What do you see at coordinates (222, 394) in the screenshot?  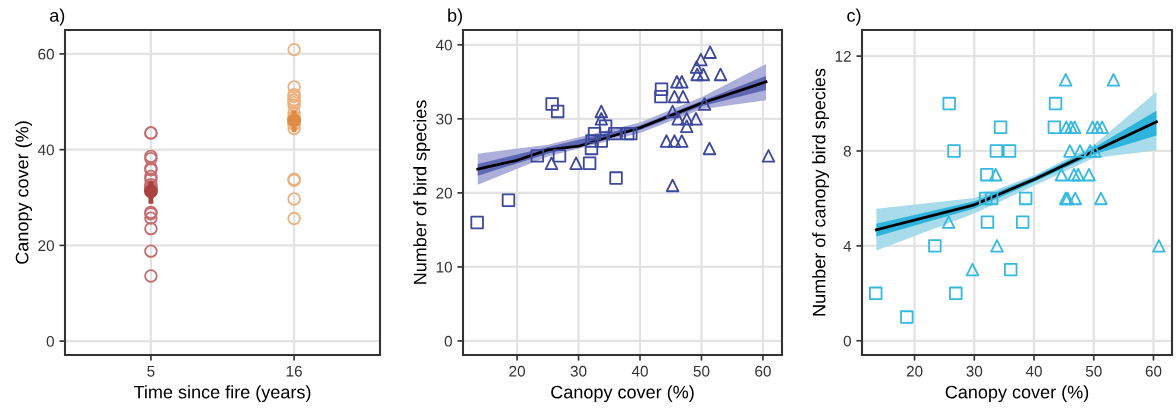 I see `x-axis-title: Time since fire (years)` at bounding box center [222, 394].